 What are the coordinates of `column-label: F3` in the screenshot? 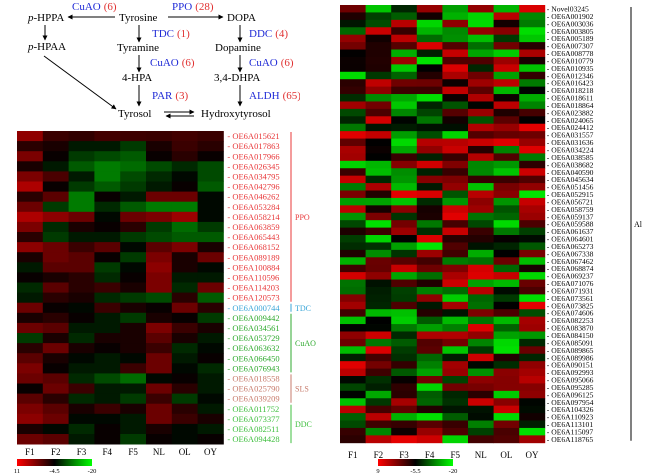 It's located at (82, 452).